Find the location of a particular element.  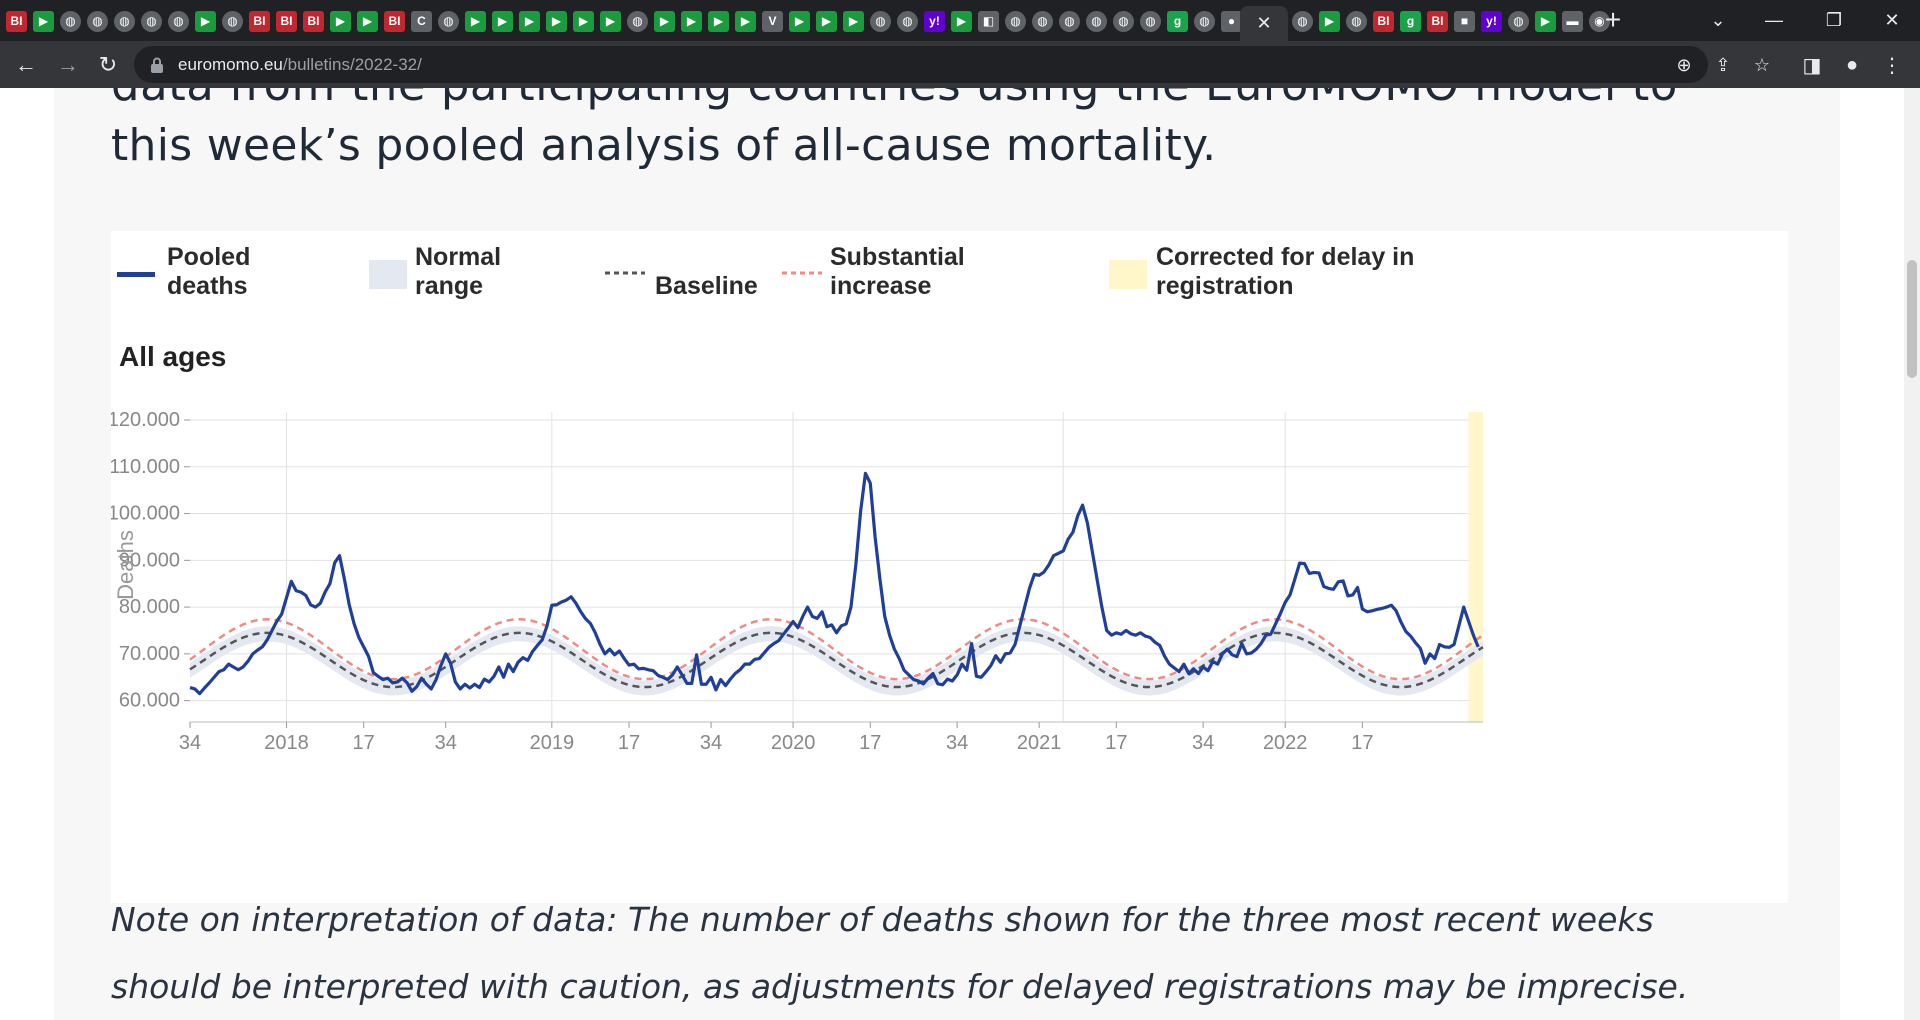

tab-right-favicon-4: g is located at coordinates (1410, 21).